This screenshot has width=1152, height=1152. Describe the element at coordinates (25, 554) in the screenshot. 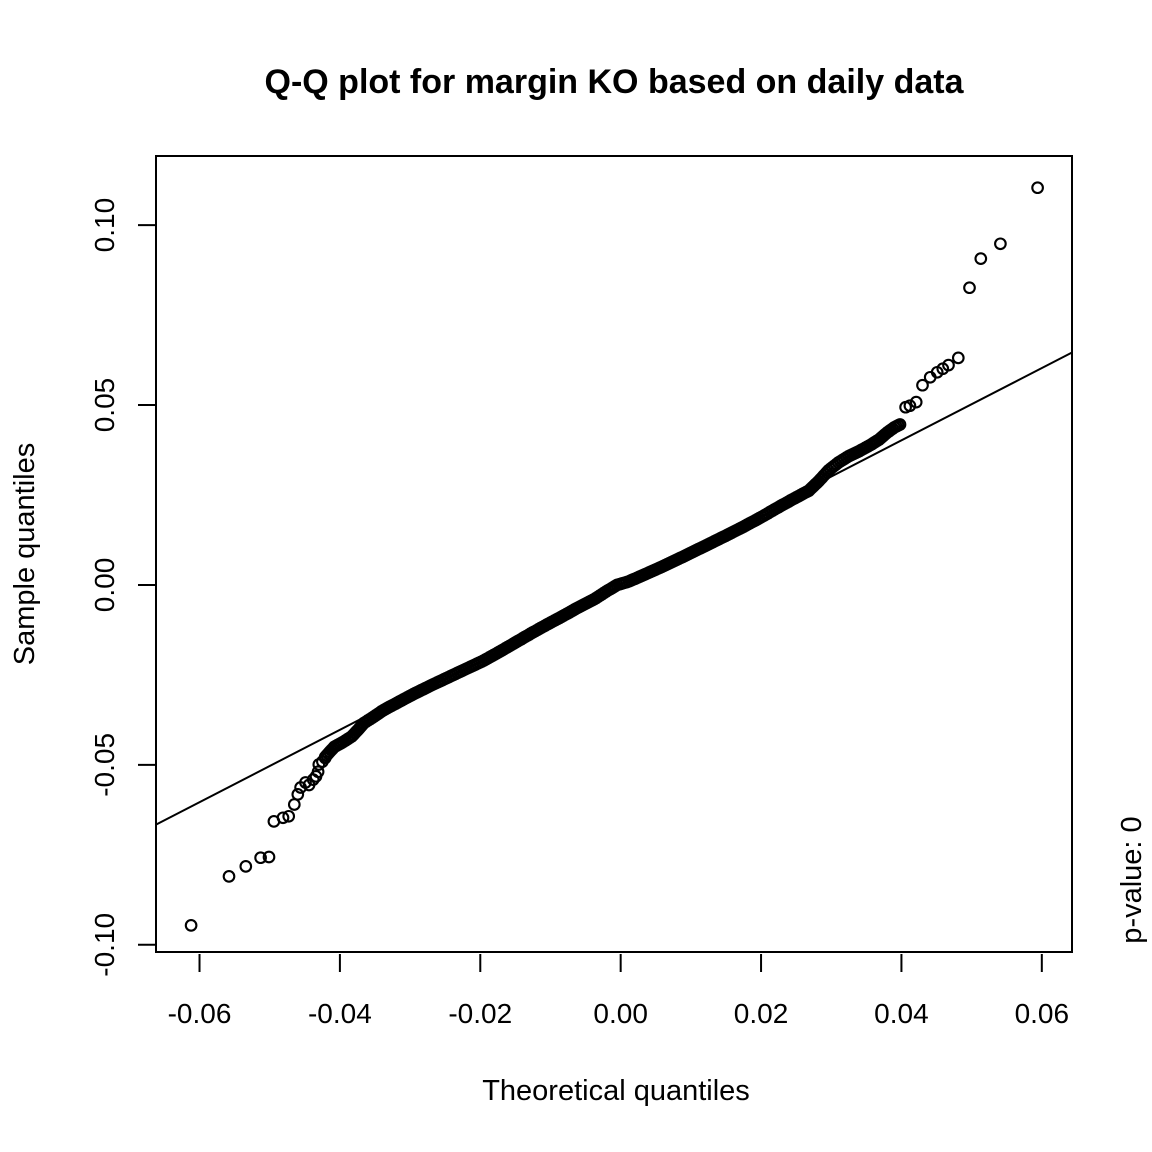

I see `y-axis-label: Sample quantiles` at that location.